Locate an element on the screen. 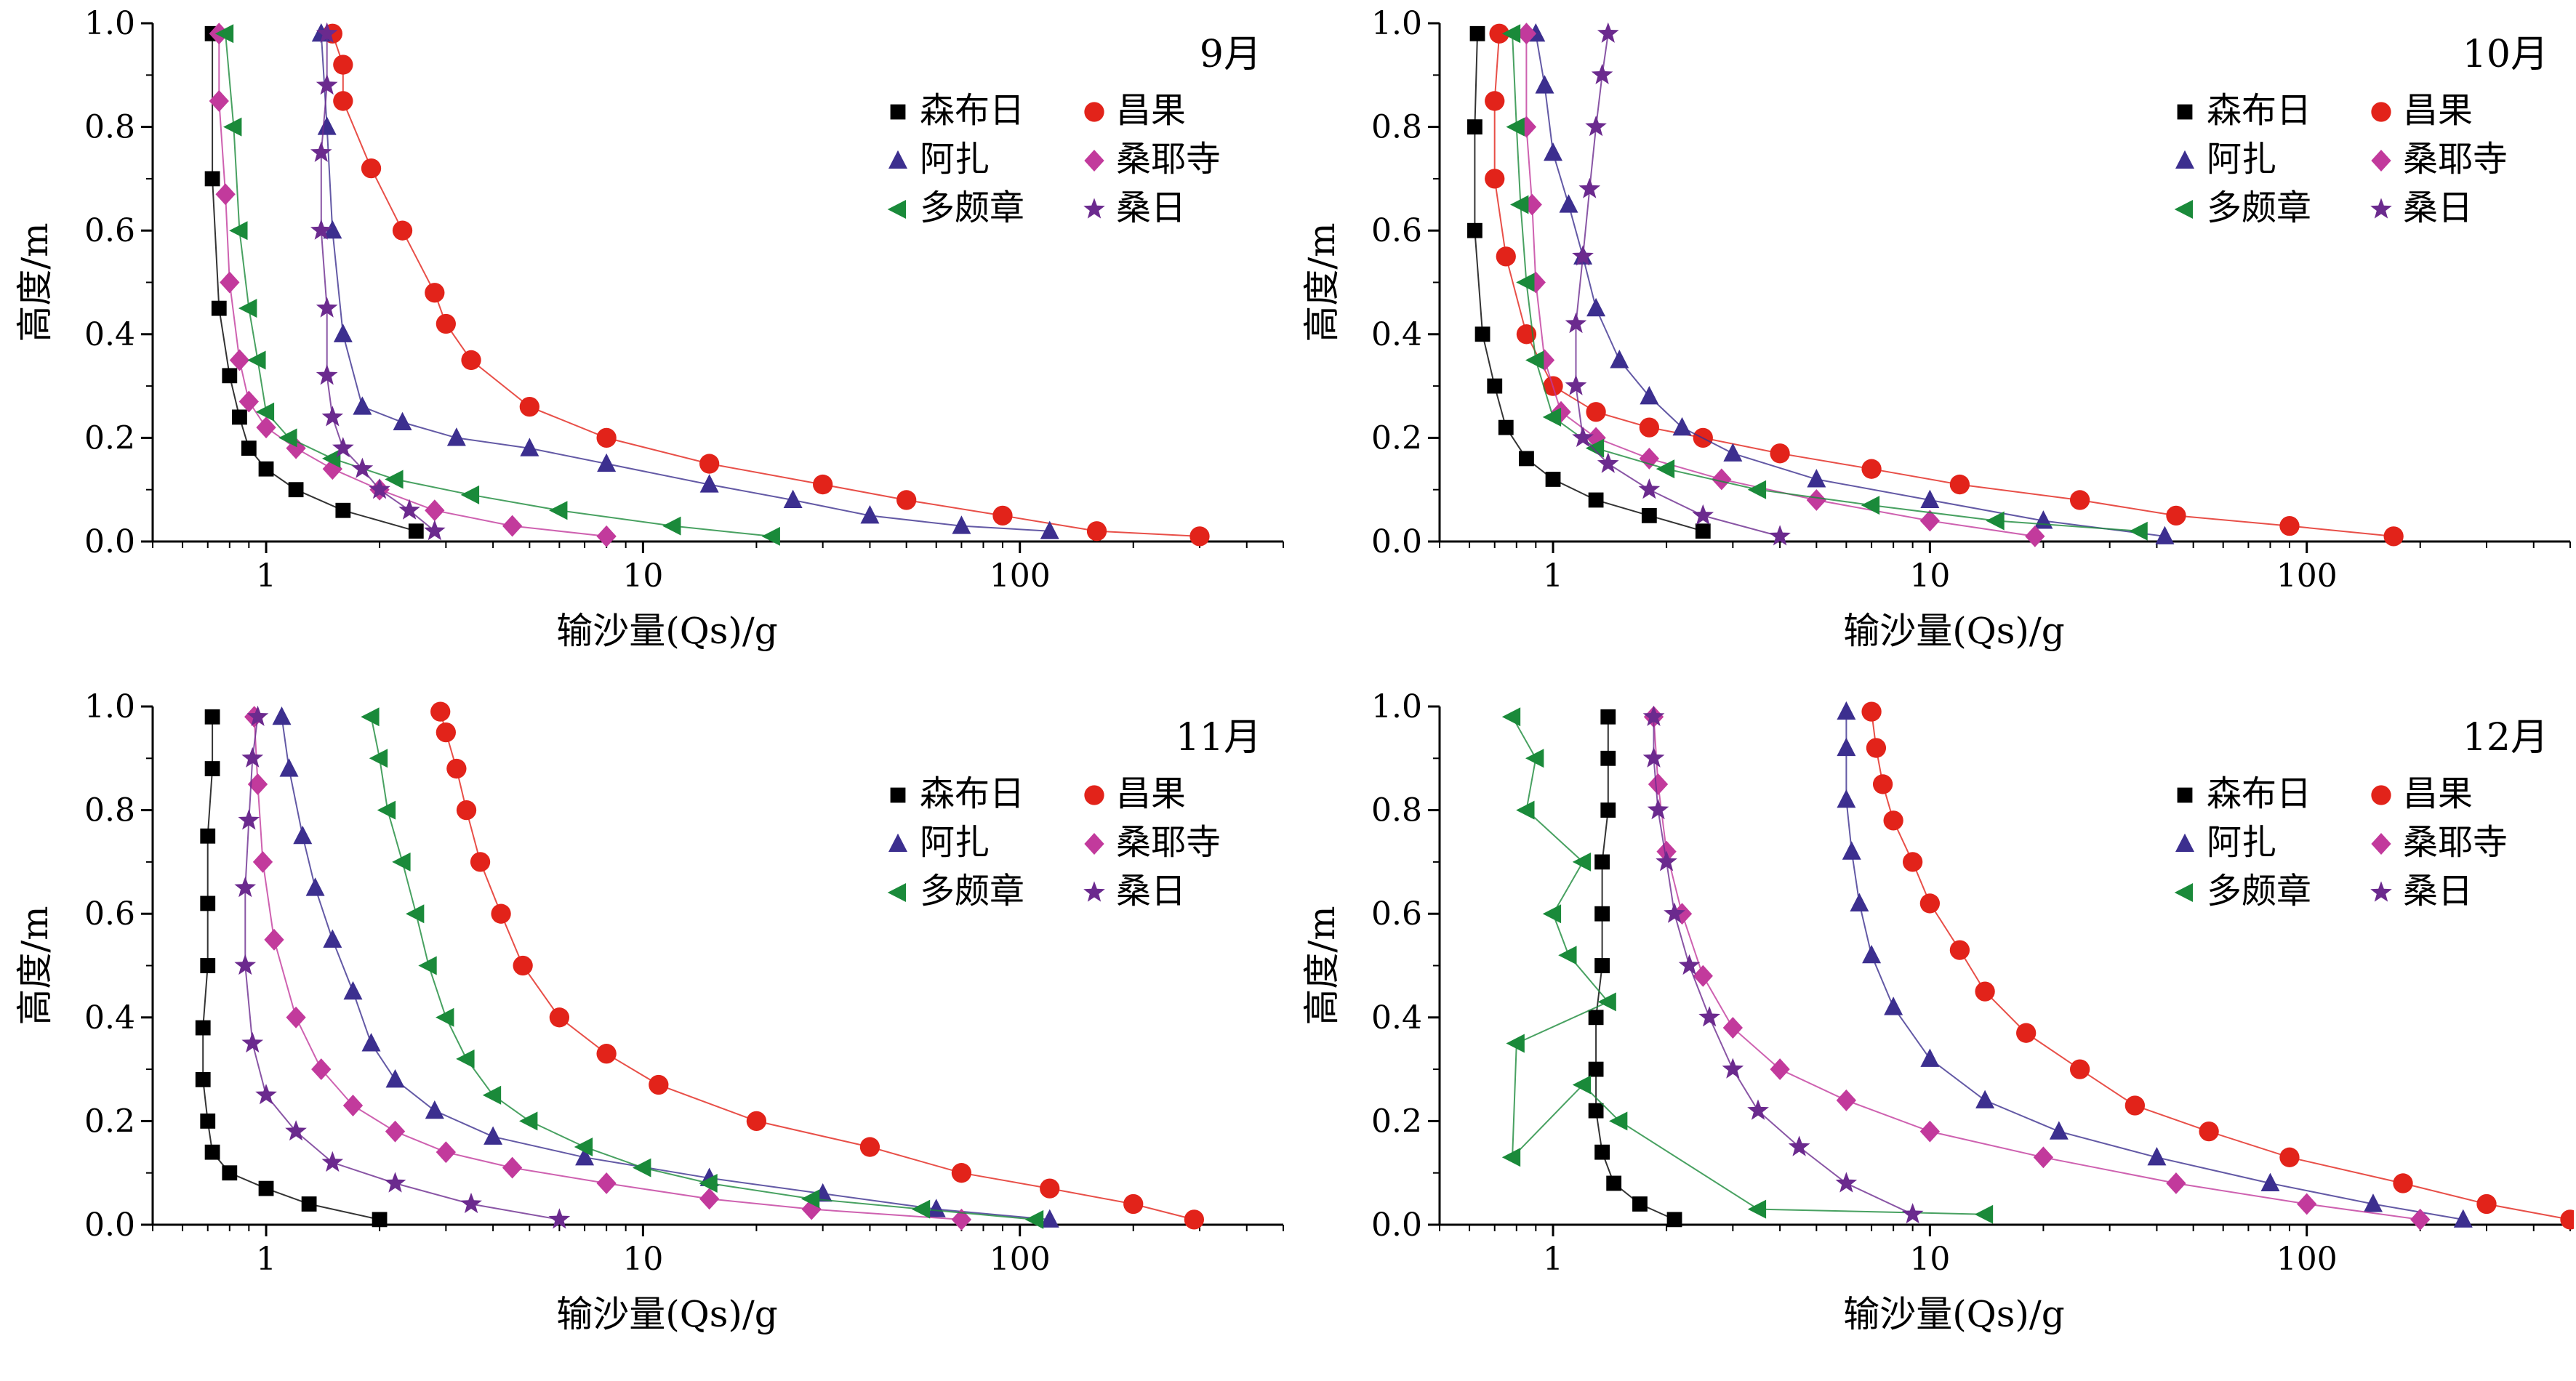  chart-title: 9月 is located at coordinates (1230, 54).